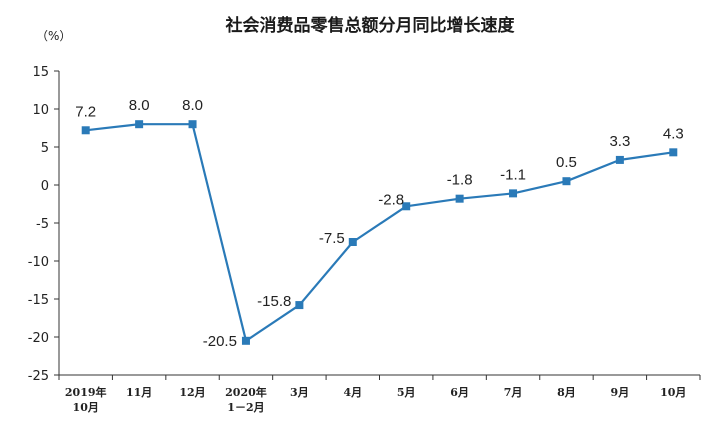 The image size is (727, 445). Describe the element at coordinates (38, 262) in the screenshot. I see `y-tick-label: -10` at that location.